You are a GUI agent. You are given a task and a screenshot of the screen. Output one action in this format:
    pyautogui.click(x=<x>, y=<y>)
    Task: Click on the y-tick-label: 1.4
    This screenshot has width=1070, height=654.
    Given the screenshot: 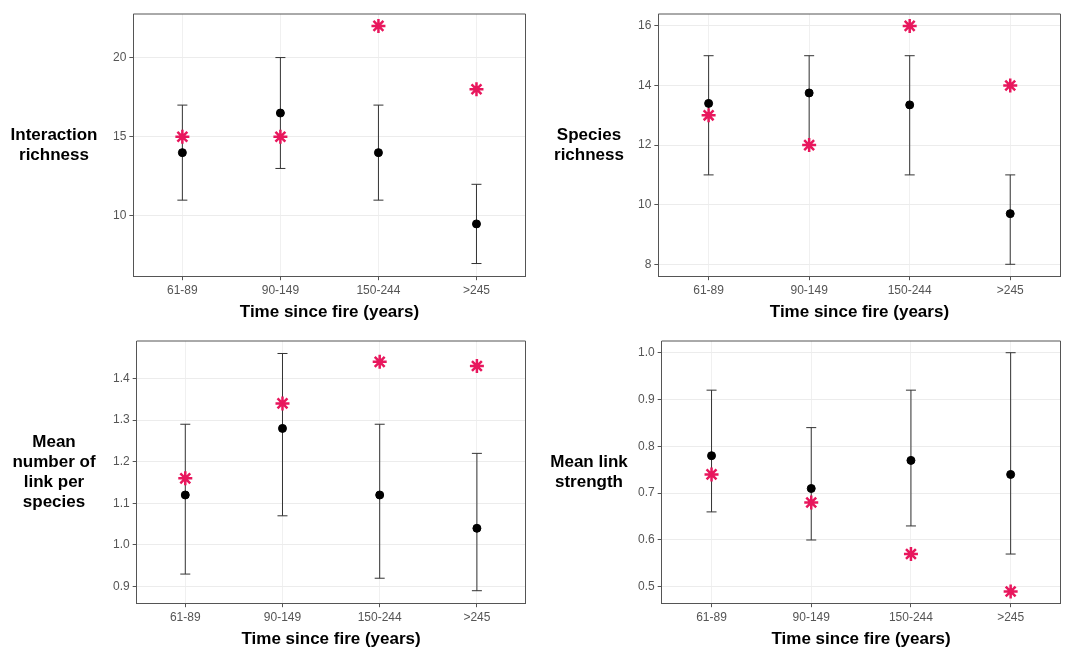 What is the action you would take?
    pyautogui.click(x=121, y=377)
    